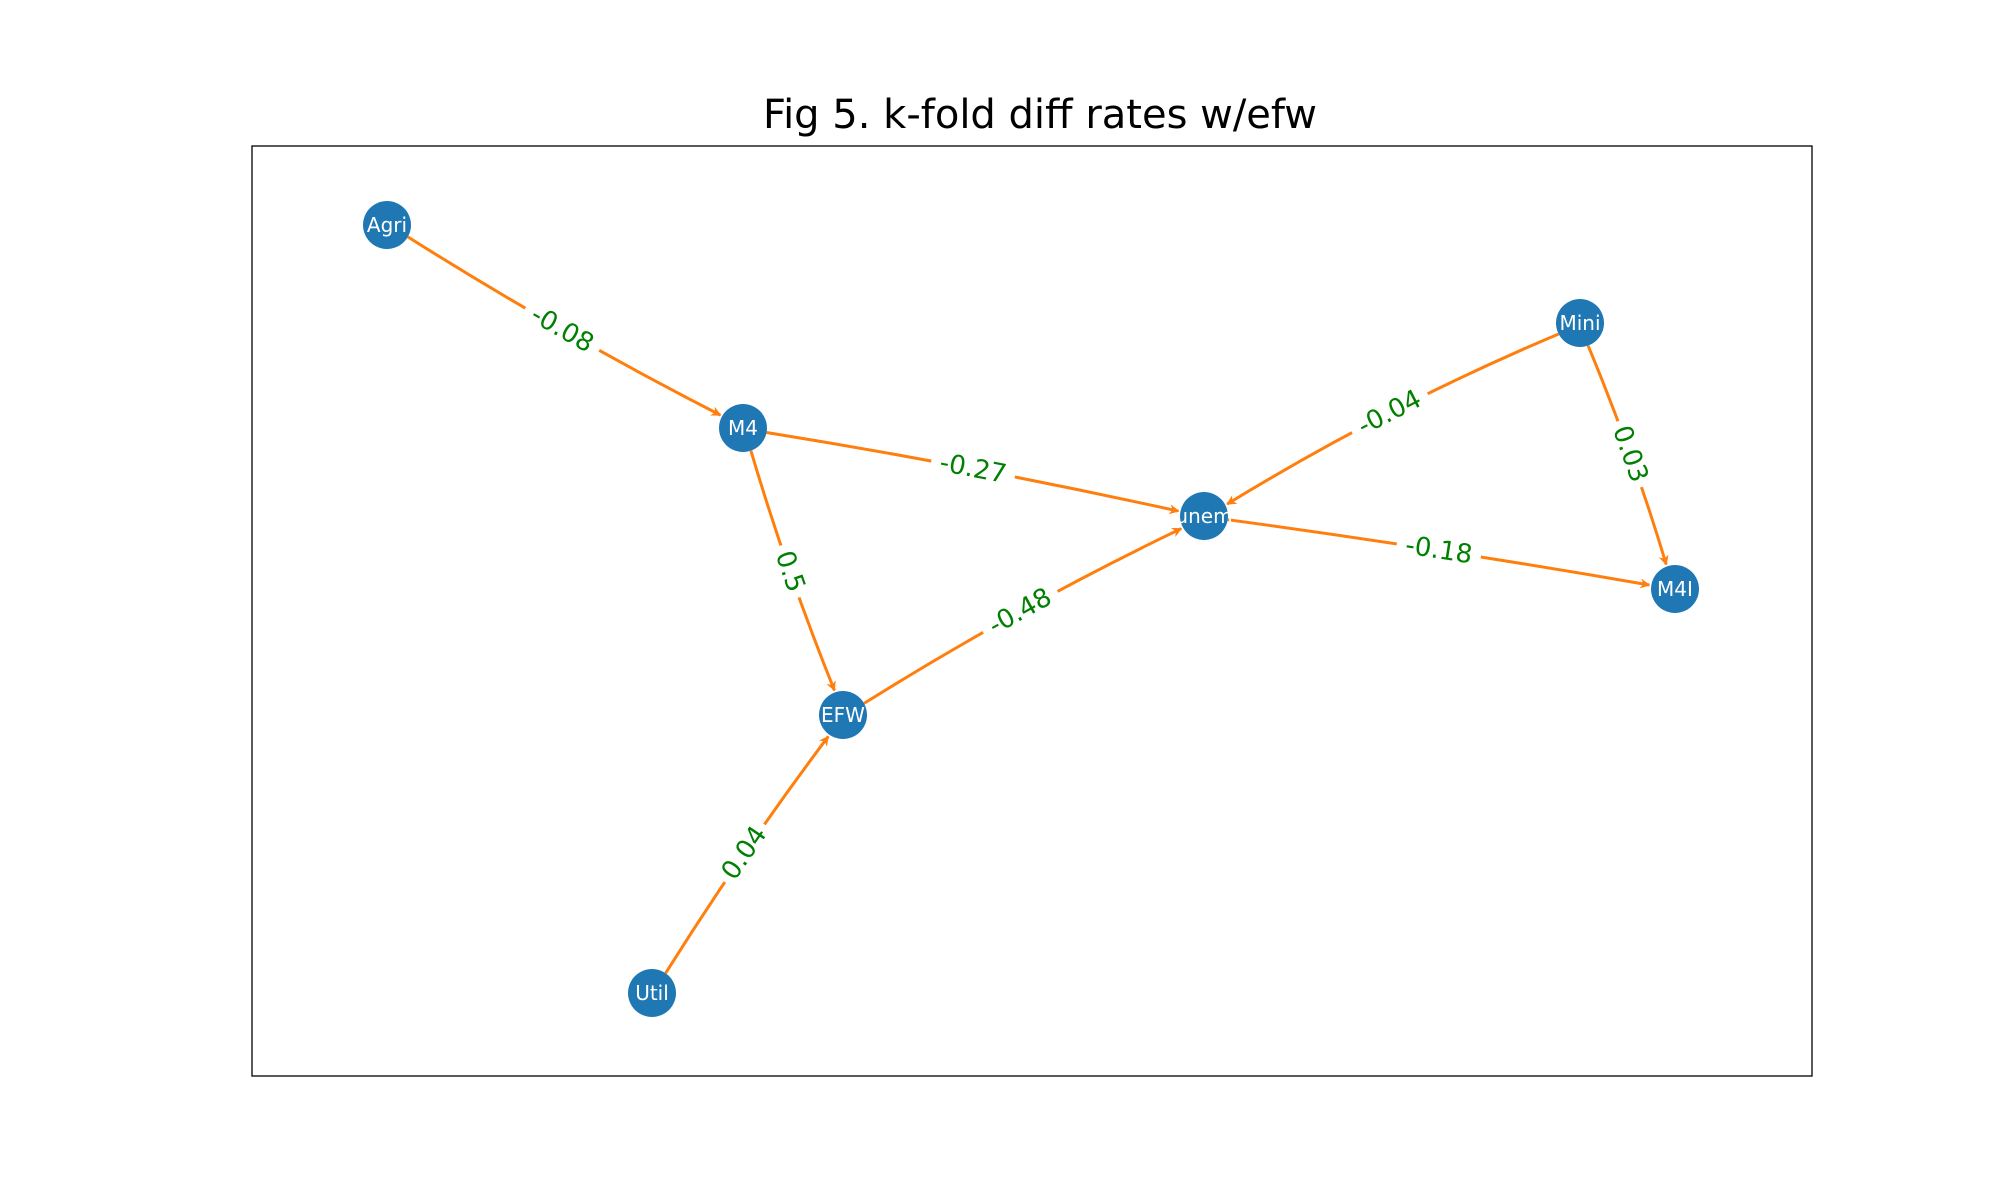  I want to click on edge-label-group: -0.04, so click(1389, 413).